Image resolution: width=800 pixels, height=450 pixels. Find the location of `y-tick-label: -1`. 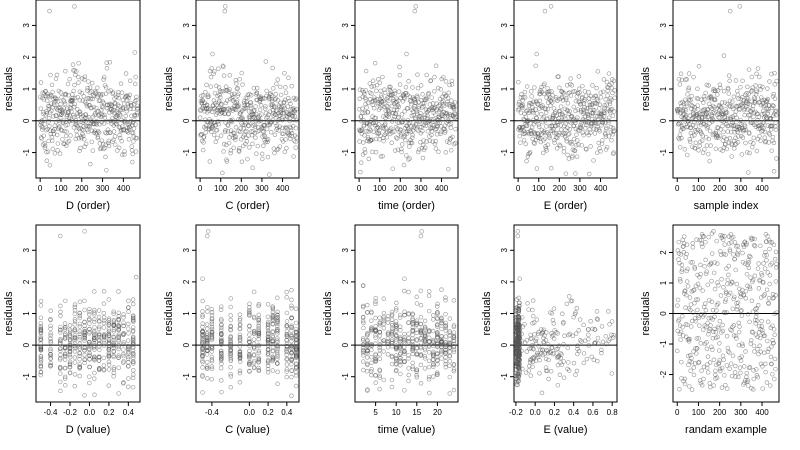

y-tick-label: -1 is located at coordinates (26, 377).